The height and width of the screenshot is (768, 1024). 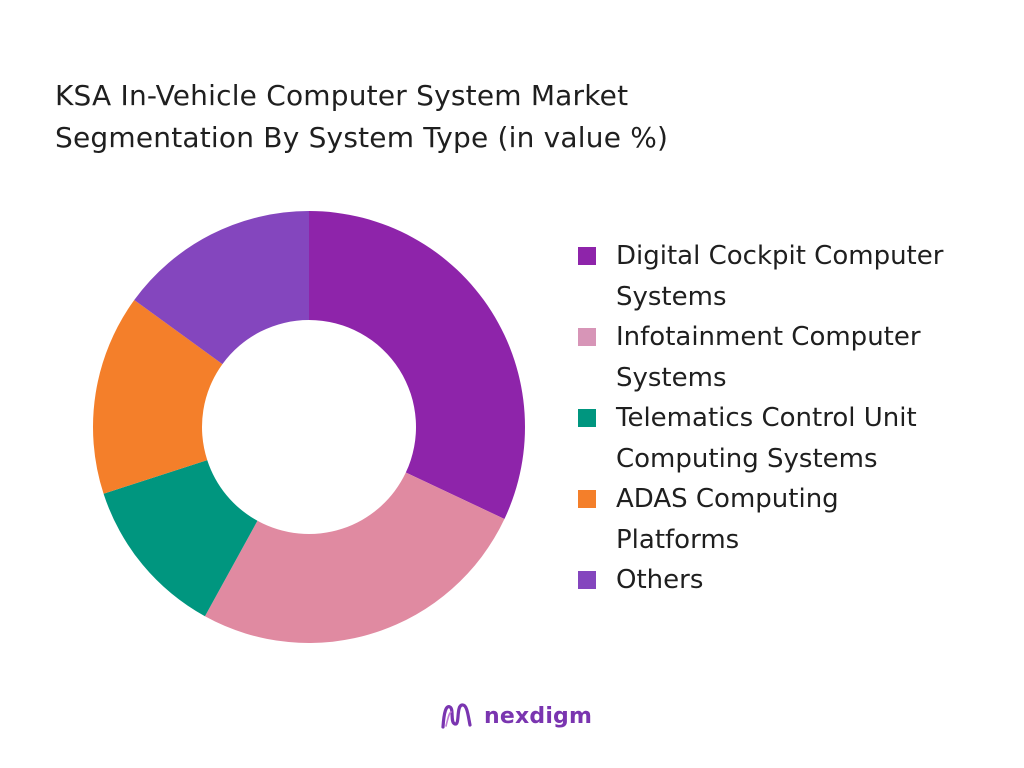 I want to click on legend-swatch-telematics, so click(x=587, y=418).